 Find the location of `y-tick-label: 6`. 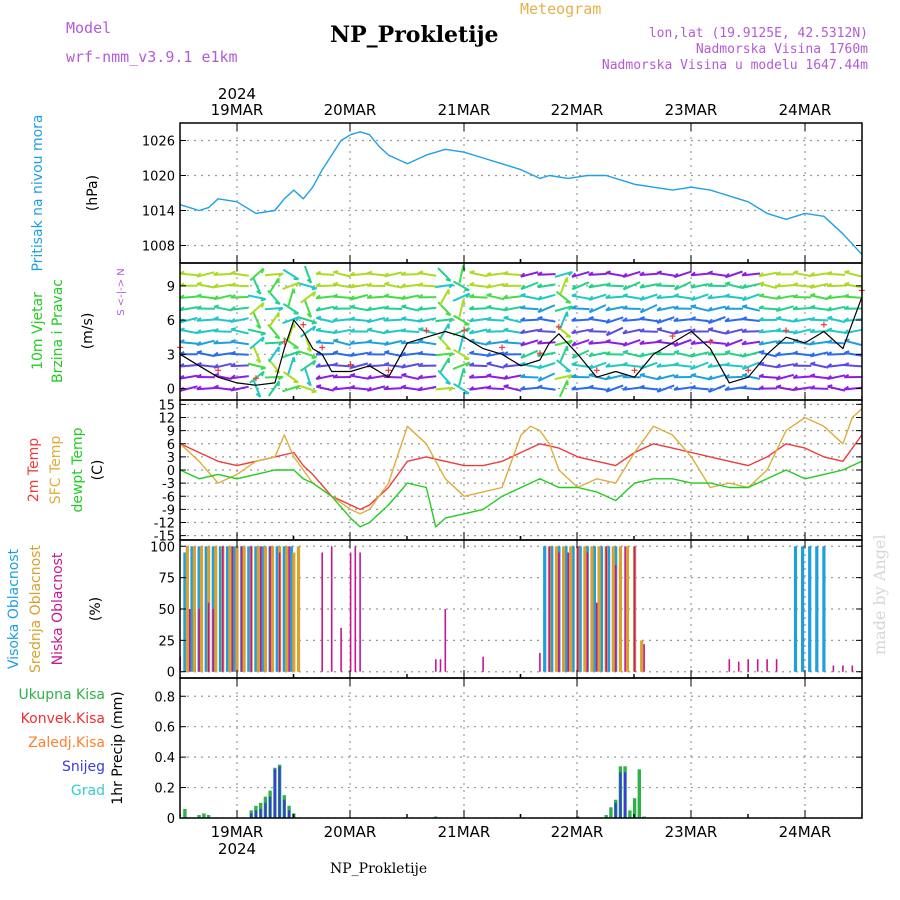

y-tick-label: 6 is located at coordinates (171, 321).